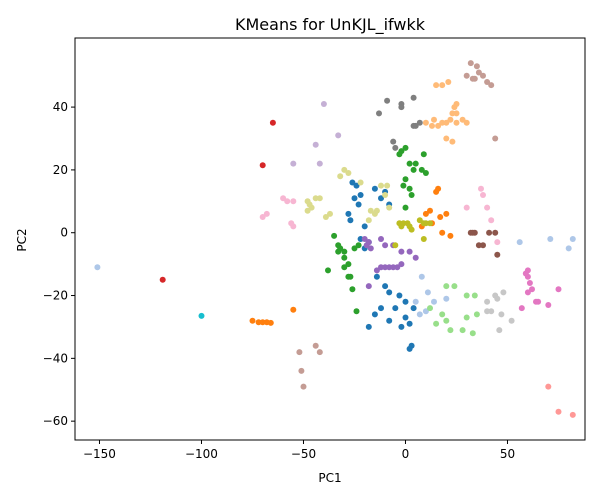 The image size is (600, 500). I want to click on x-tick-label: −150, so click(99, 454).